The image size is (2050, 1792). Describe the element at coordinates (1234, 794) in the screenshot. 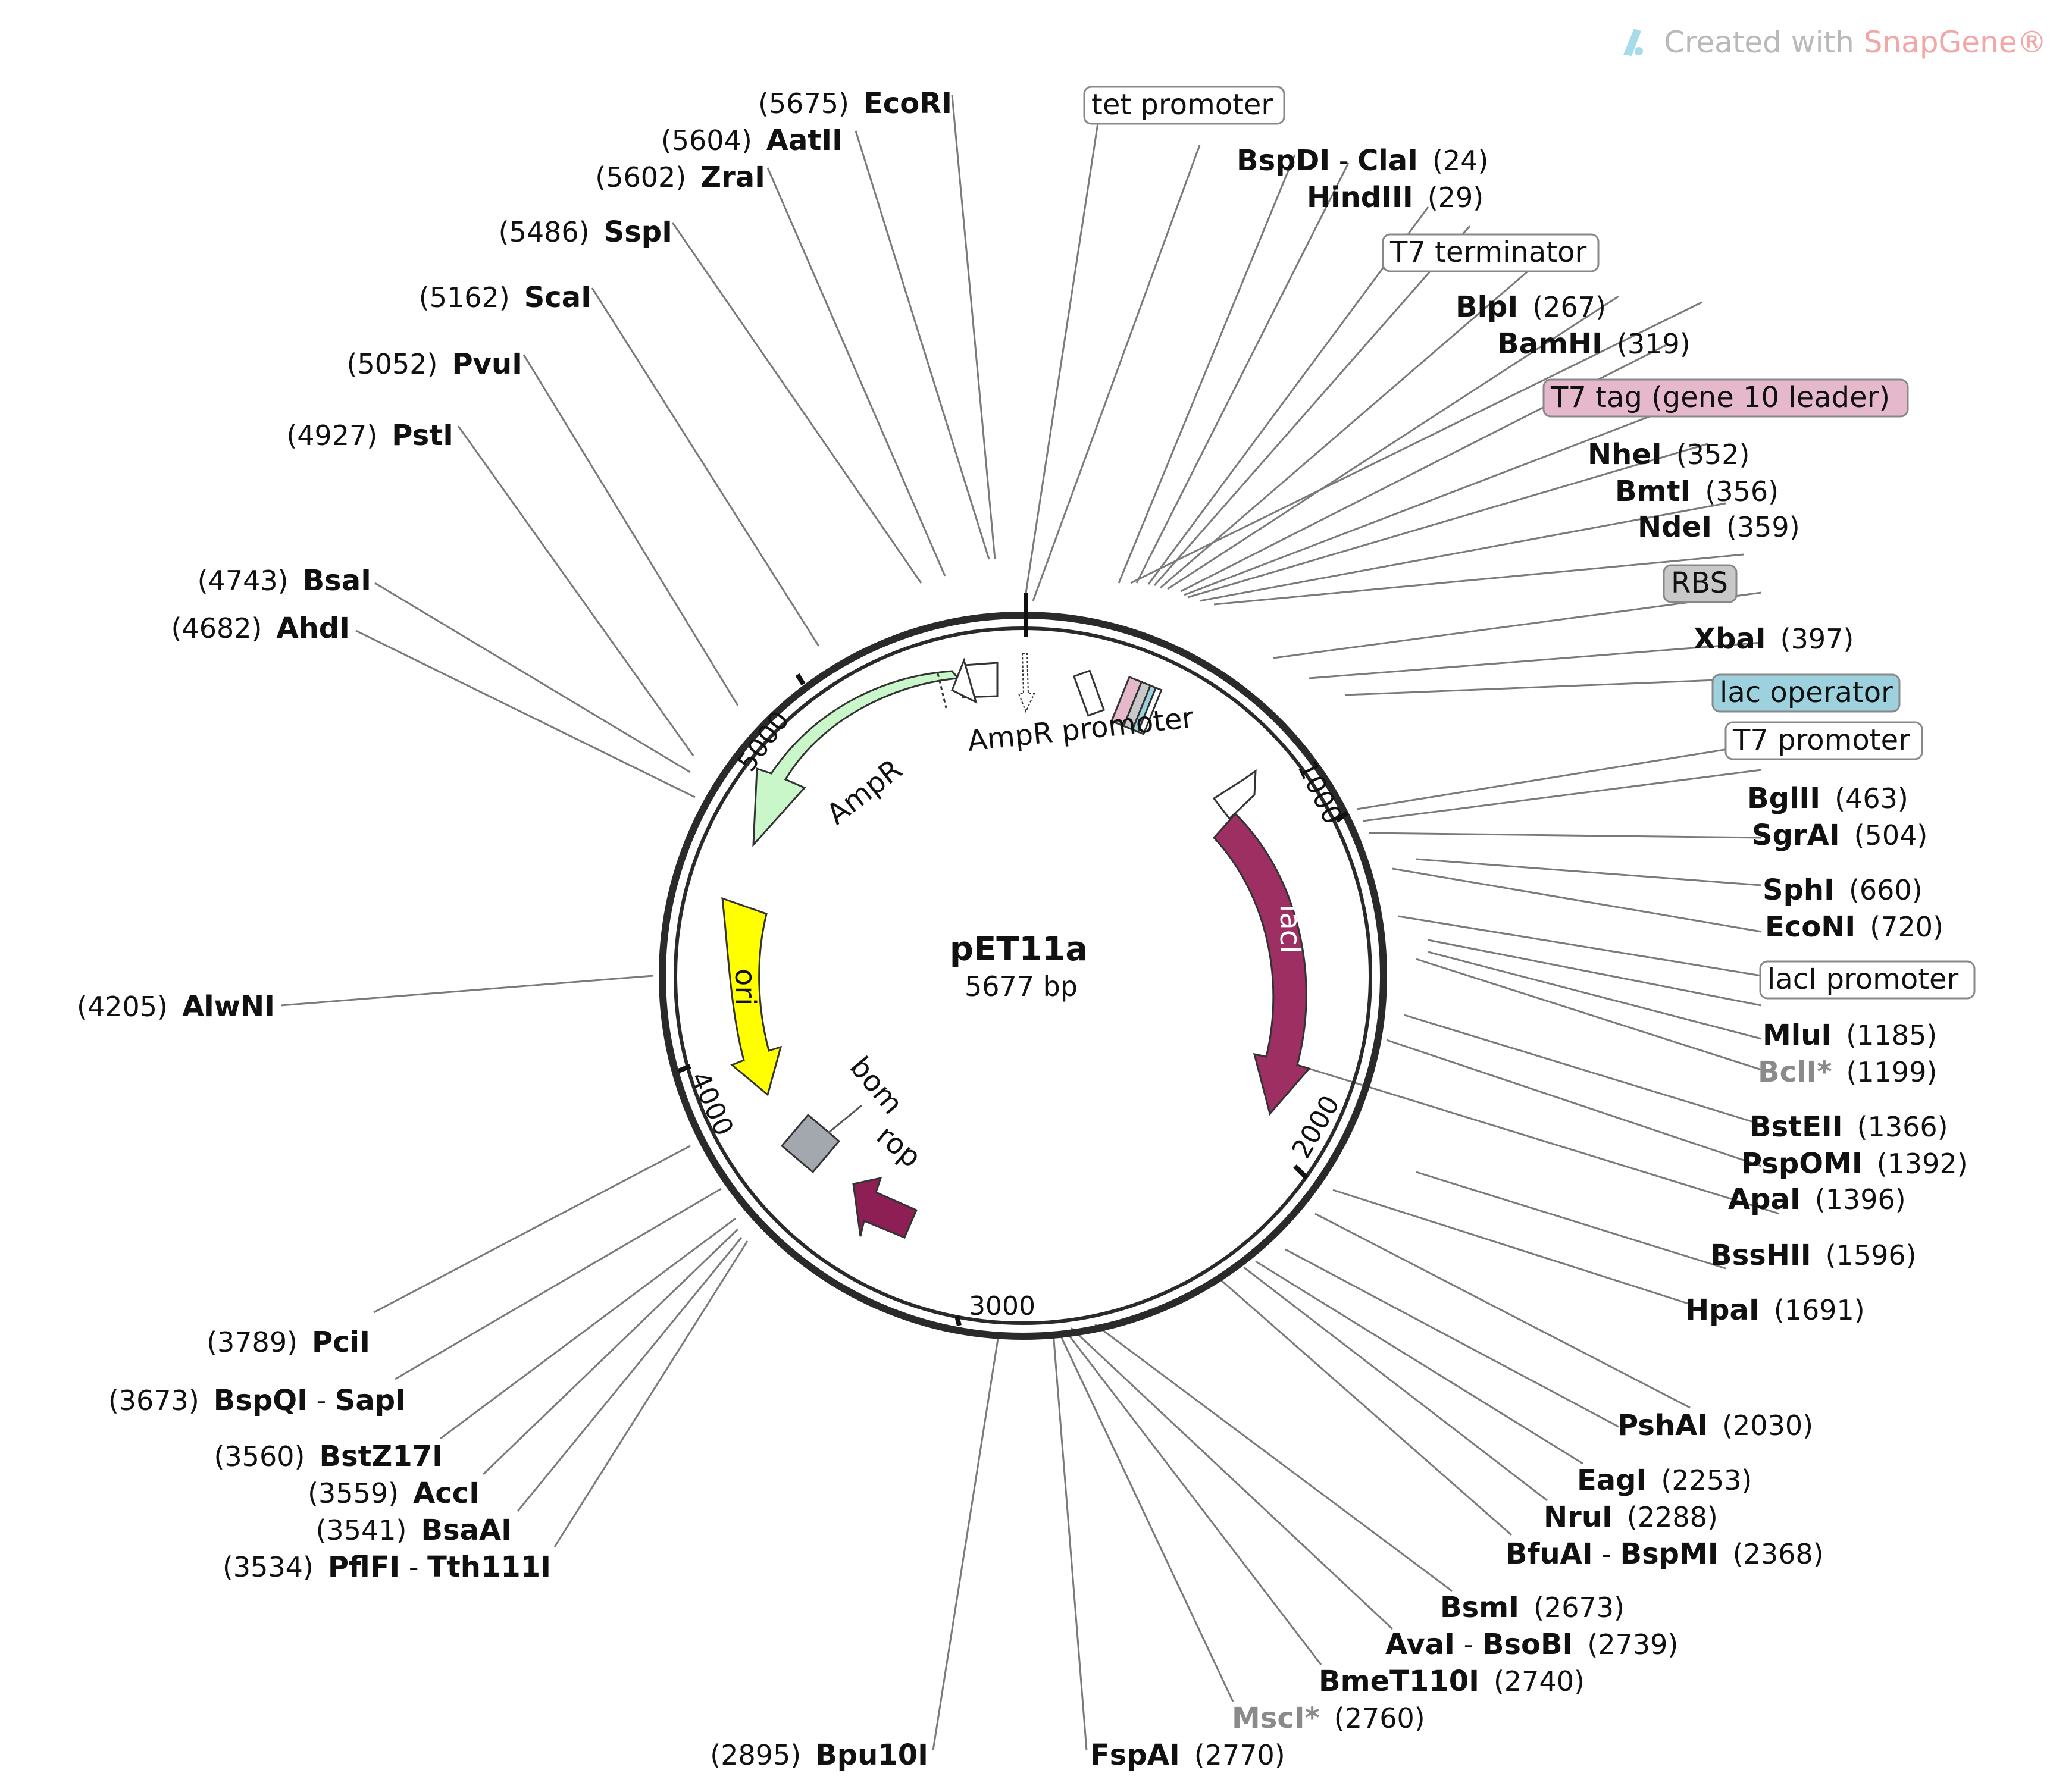

I see `feature-laci-promoter` at that location.